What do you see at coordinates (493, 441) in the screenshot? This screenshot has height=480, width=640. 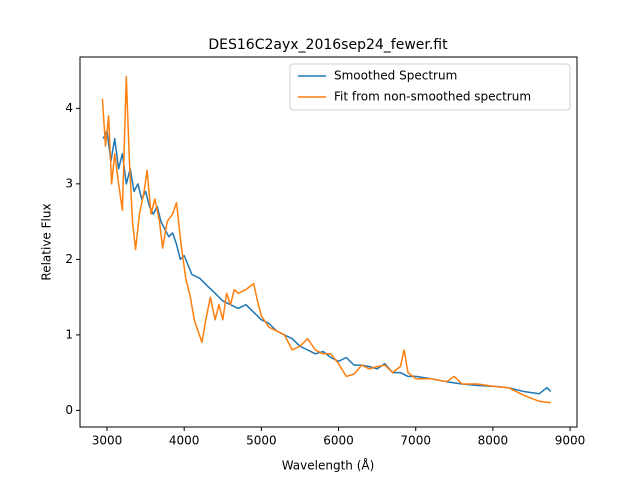 I see `x-tick-label: 8000` at bounding box center [493, 441].